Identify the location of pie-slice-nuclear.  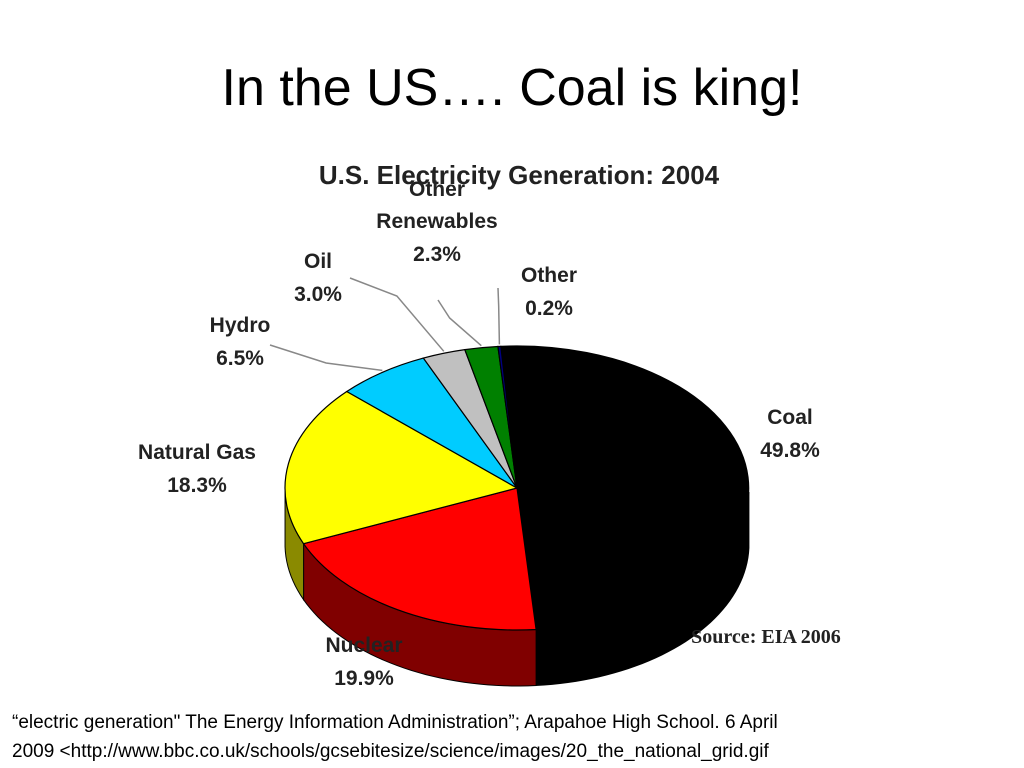
(419, 559).